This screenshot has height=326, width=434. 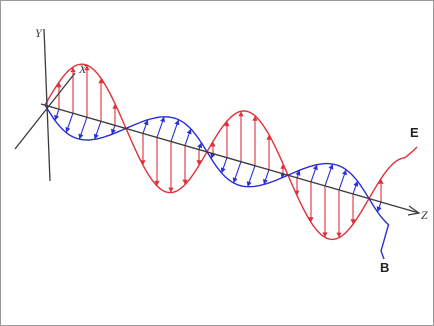 I want to click on z-axis-label: Z, so click(x=424, y=215).